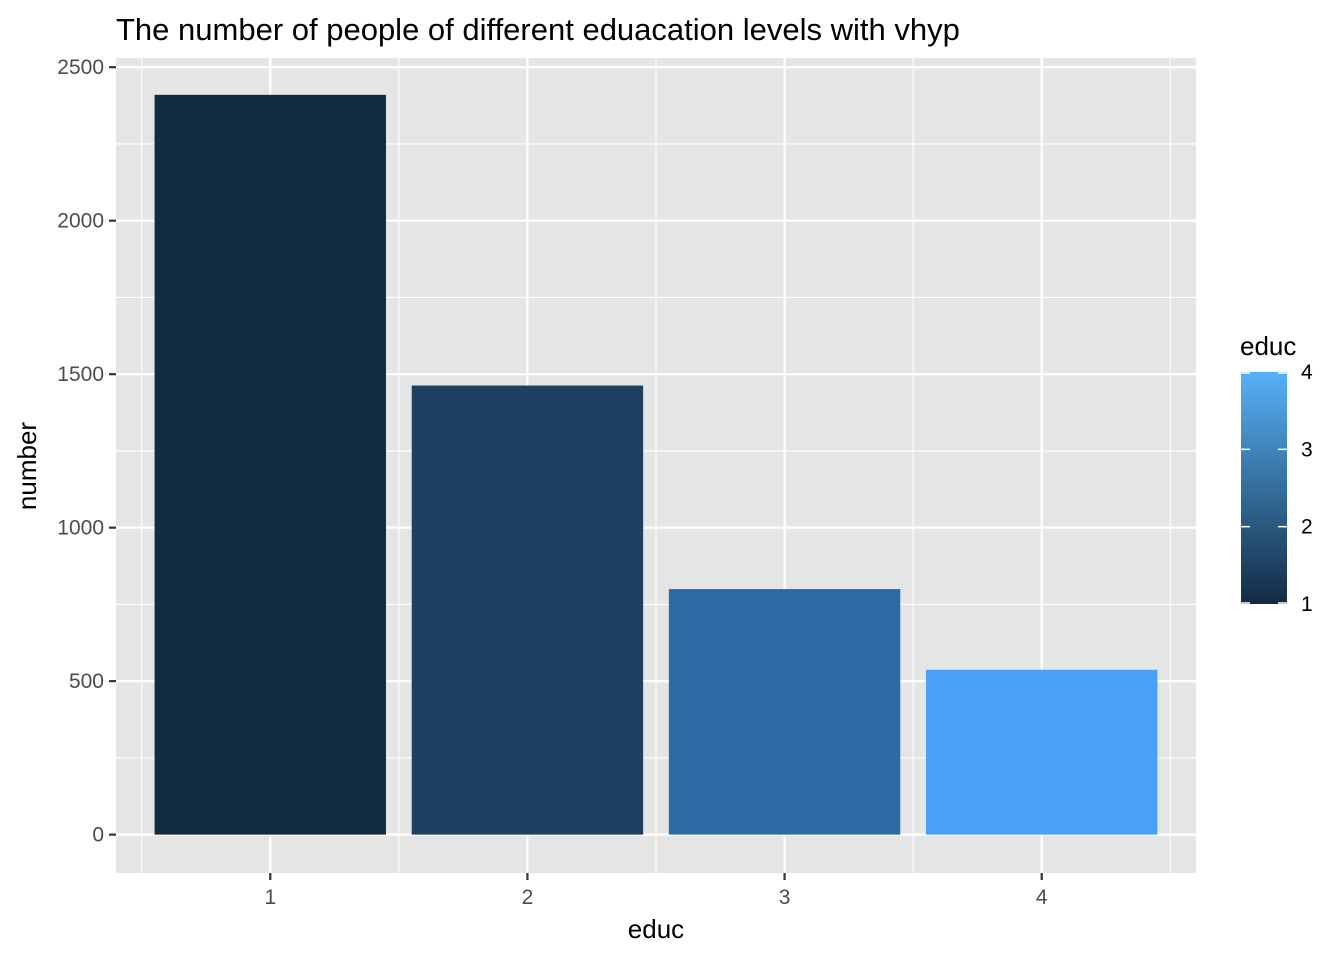 Image resolution: width=1344 pixels, height=960 pixels. I want to click on legend-tick-label: 2, so click(1307, 527).